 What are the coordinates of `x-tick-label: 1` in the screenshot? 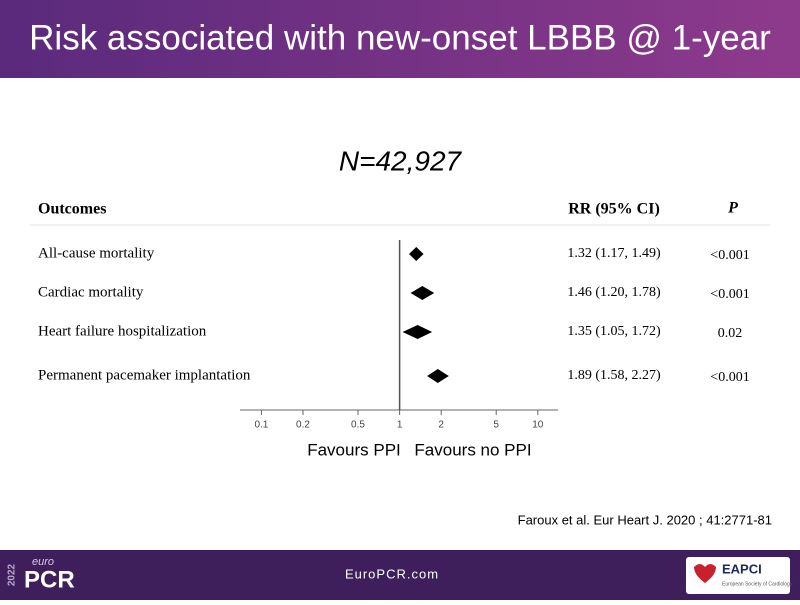 It's located at (400, 425).